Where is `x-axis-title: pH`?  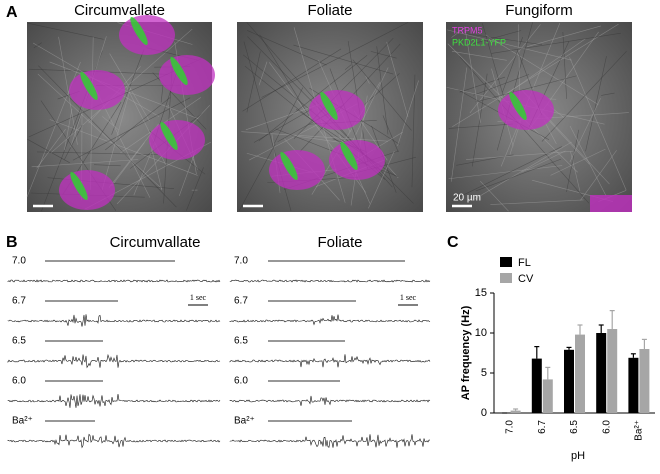 x-axis-title: pH is located at coordinates (578, 456).